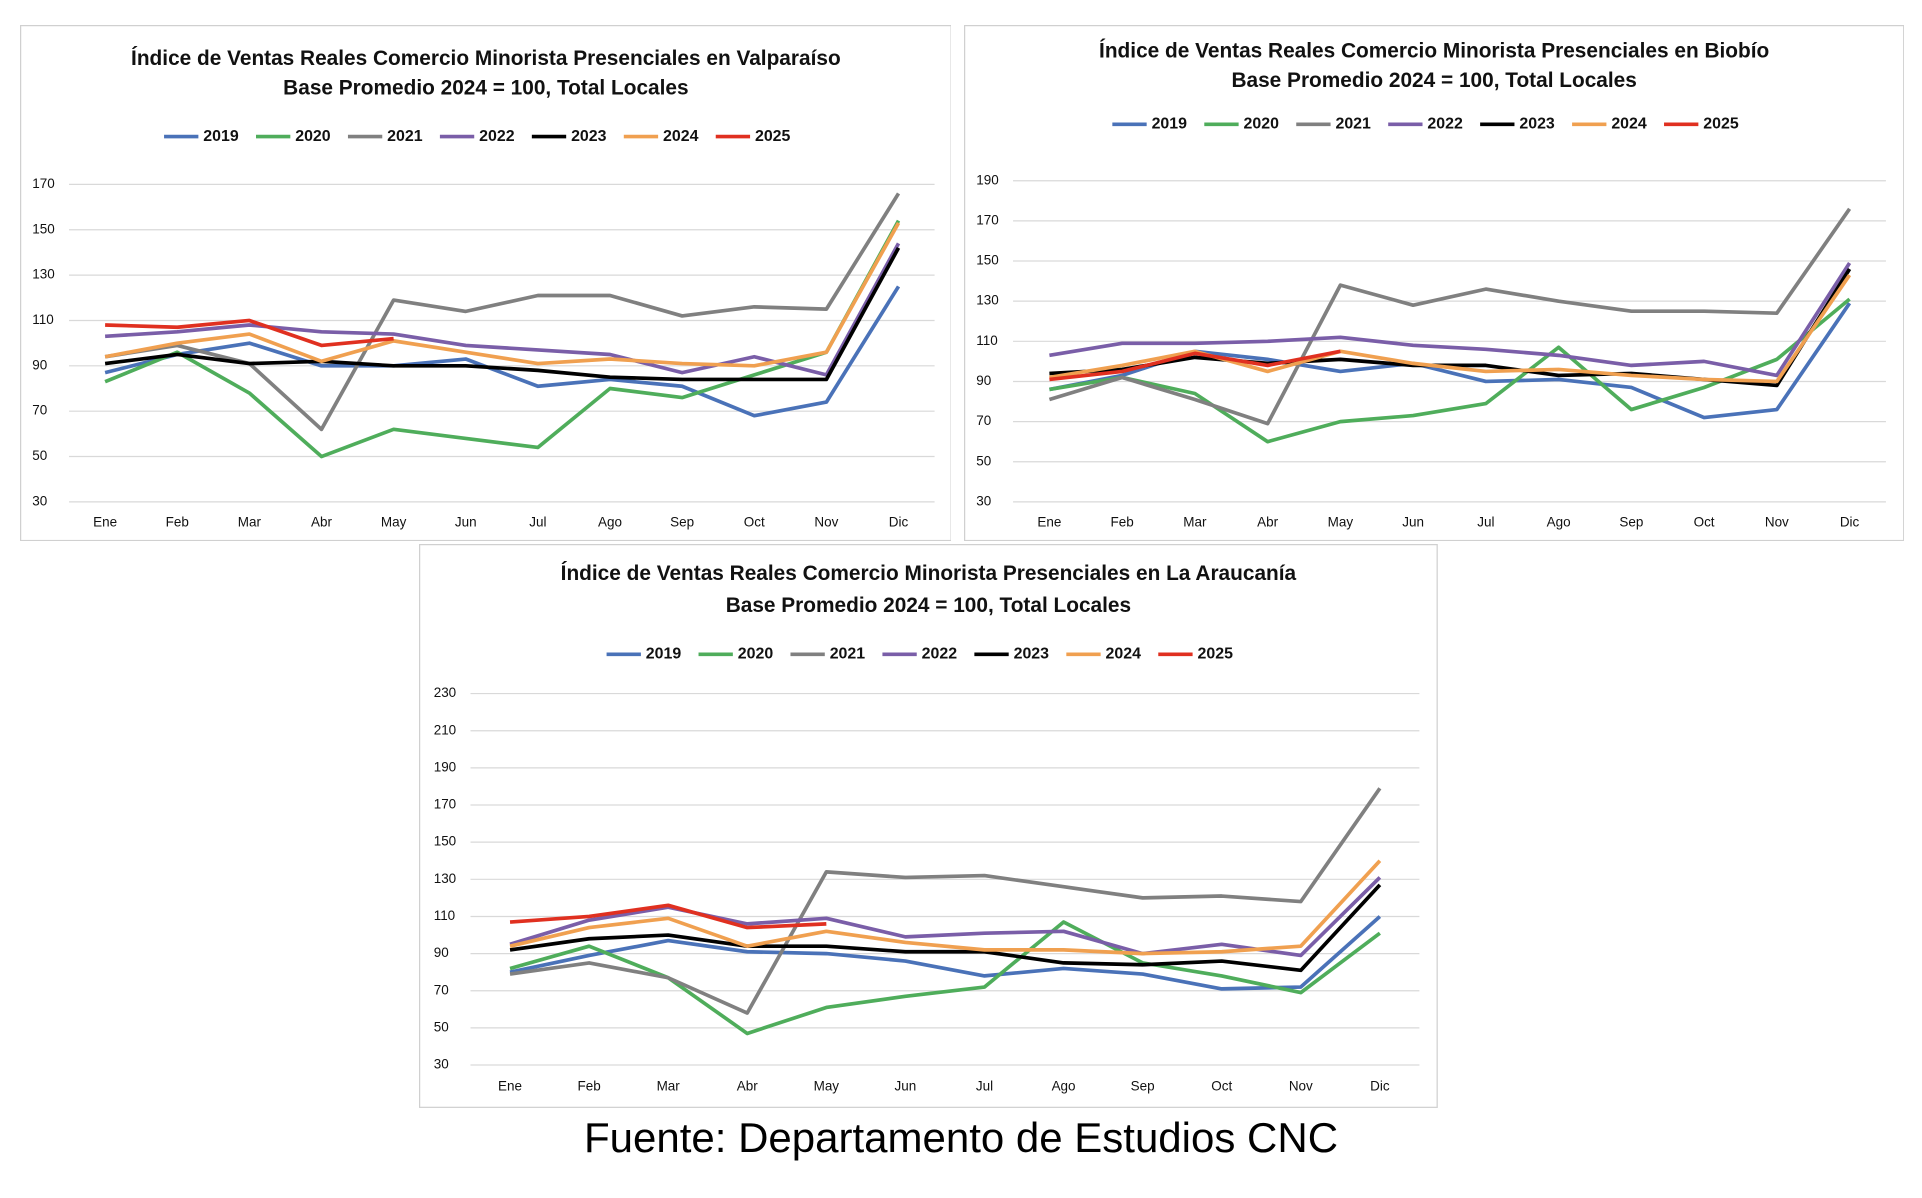  I want to click on y-tick-label: 210, so click(445, 730).